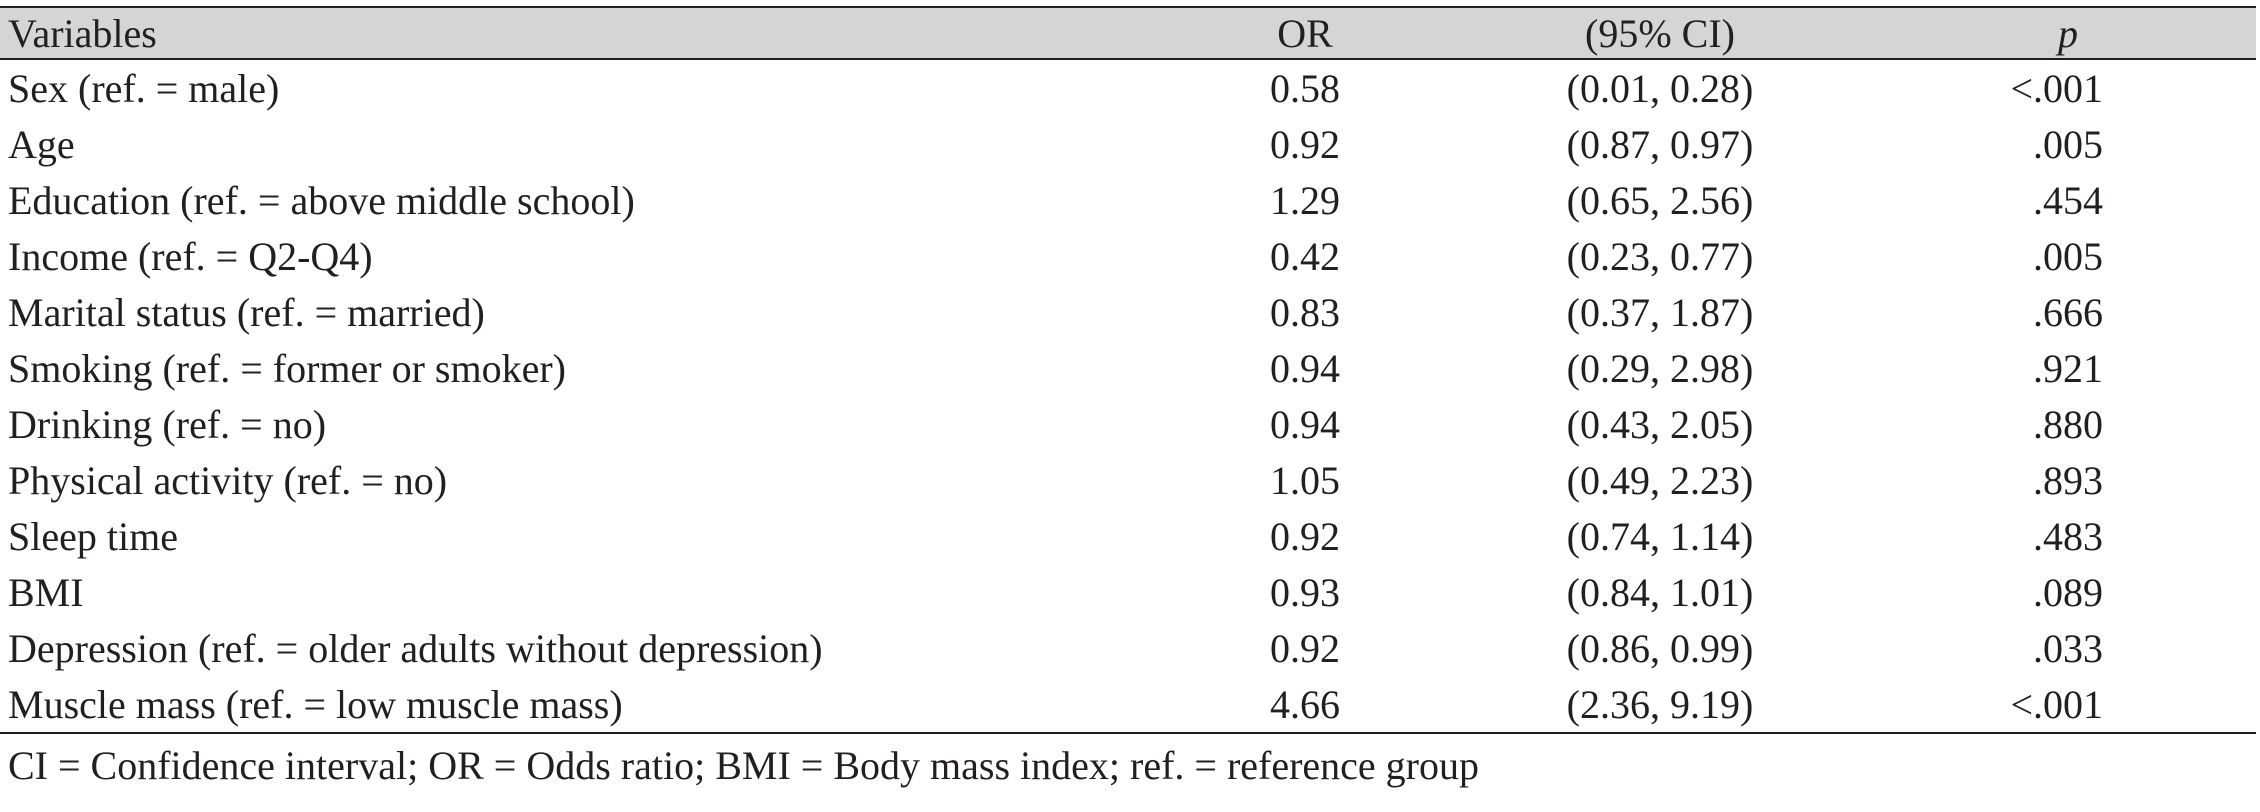 Image resolution: width=2260 pixels, height=812 pixels. I want to click on cell-variable: Sleep time, so click(93, 536).